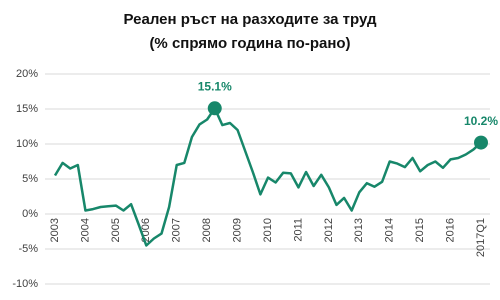 The image size is (500, 300). Describe the element at coordinates (420, 230) in the screenshot. I see `x-tick-label: 2015` at that location.